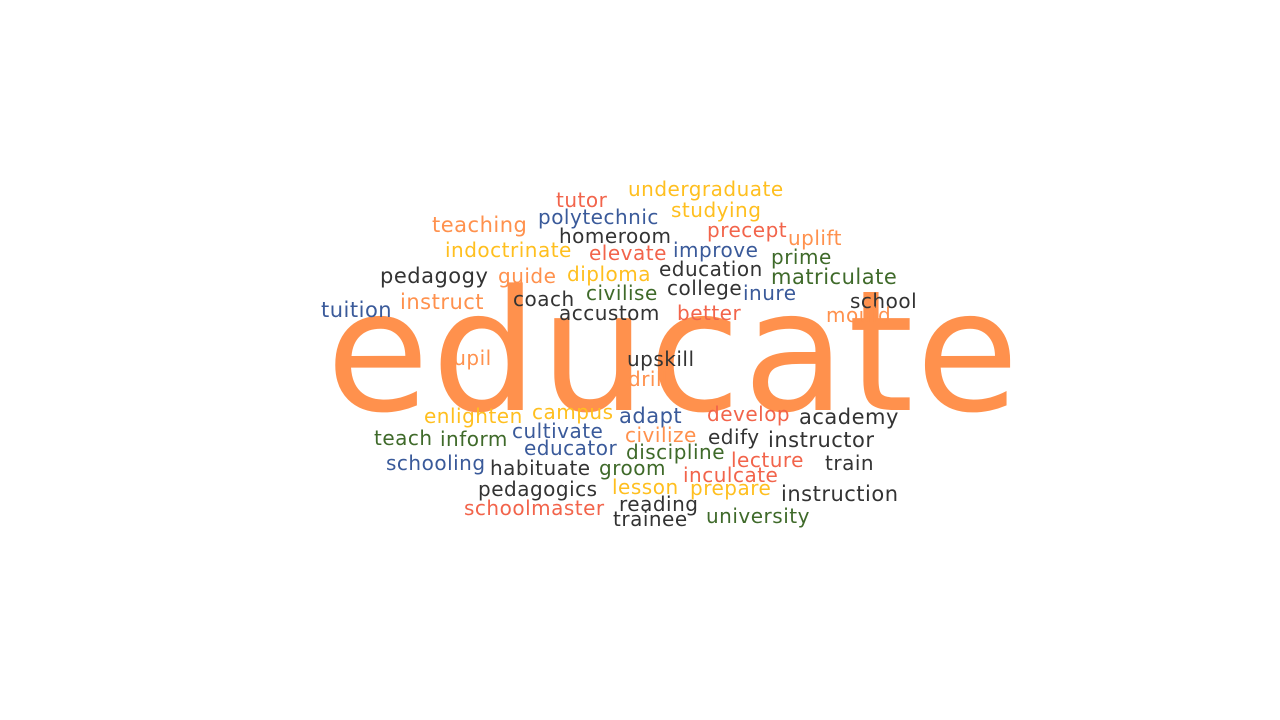 The image size is (1280, 720). Describe the element at coordinates (609, 274) in the screenshot. I see `cloud-word: diploma` at that location.